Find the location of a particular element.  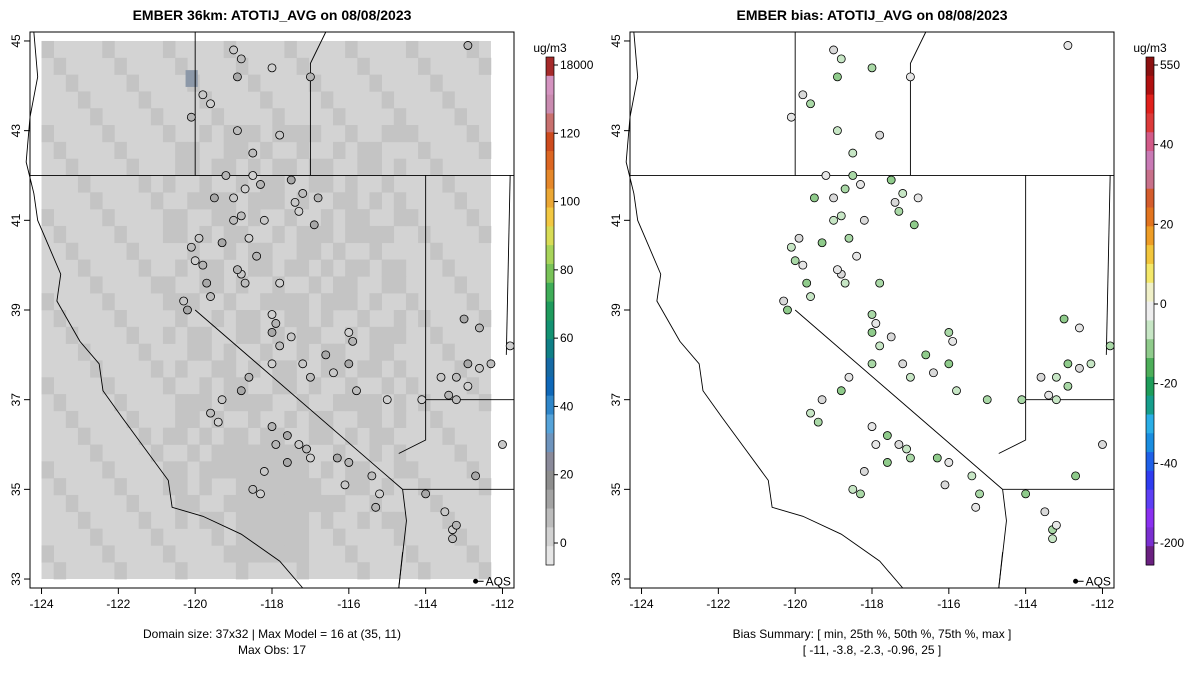

x-tick-label: -122 is located at coordinates (118, 604).